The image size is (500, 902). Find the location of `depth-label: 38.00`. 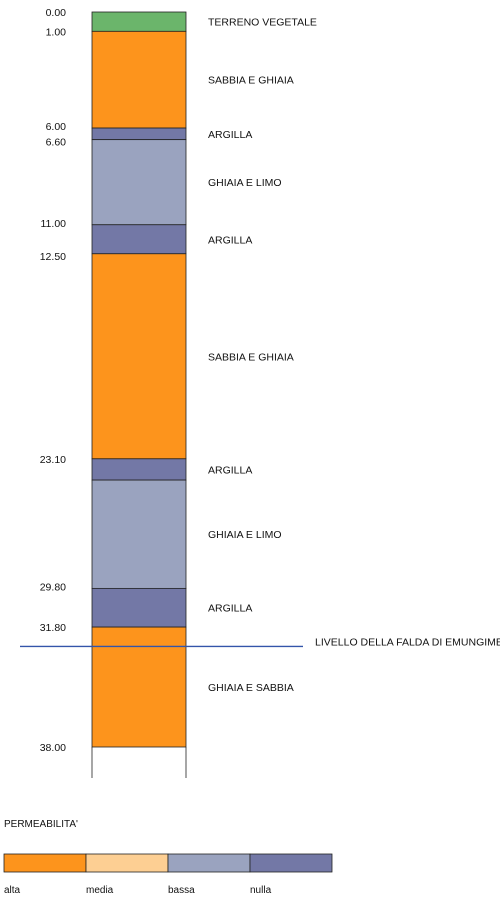

depth-label: 38.00 is located at coordinates (53, 748).